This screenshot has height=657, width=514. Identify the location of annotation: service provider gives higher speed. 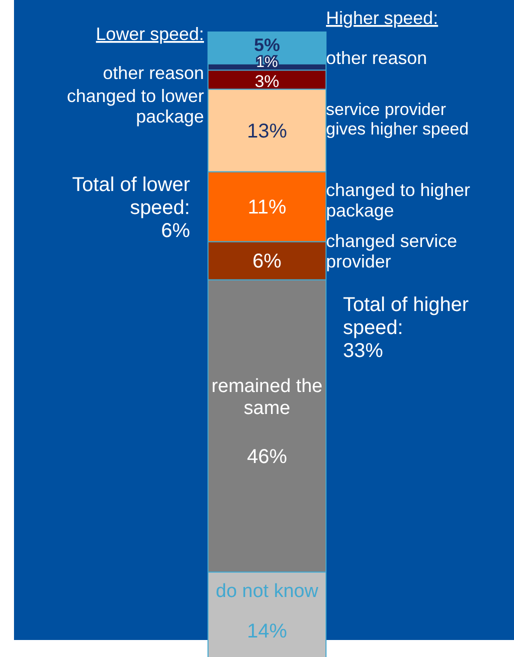
(397, 119).